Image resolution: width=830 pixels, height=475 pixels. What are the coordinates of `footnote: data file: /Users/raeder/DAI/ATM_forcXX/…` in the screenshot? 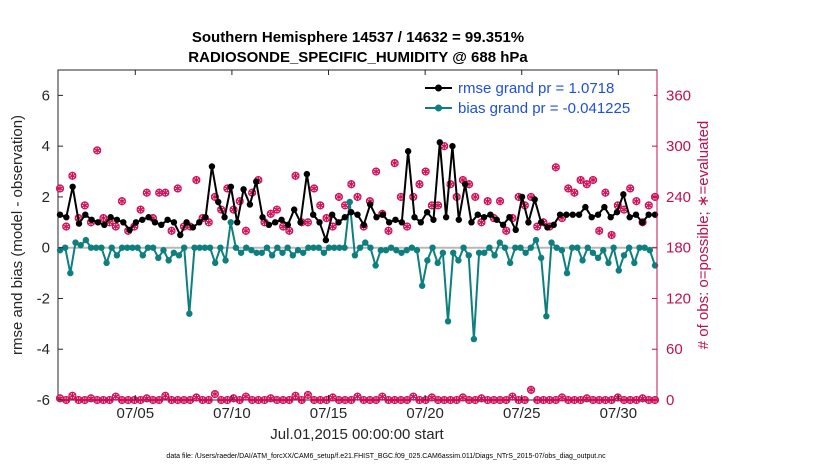 It's located at (386, 456).